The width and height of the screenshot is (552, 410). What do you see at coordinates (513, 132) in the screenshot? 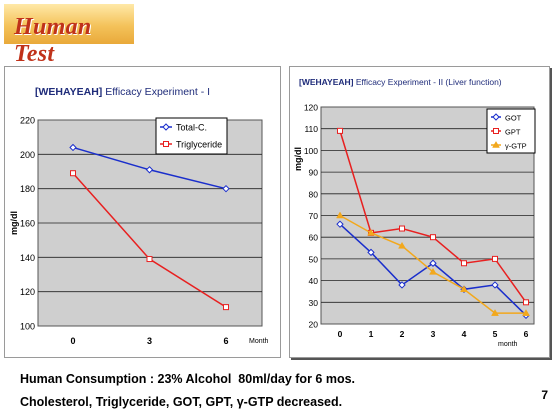
I see `legend-entry: GPT` at bounding box center [513, 132].